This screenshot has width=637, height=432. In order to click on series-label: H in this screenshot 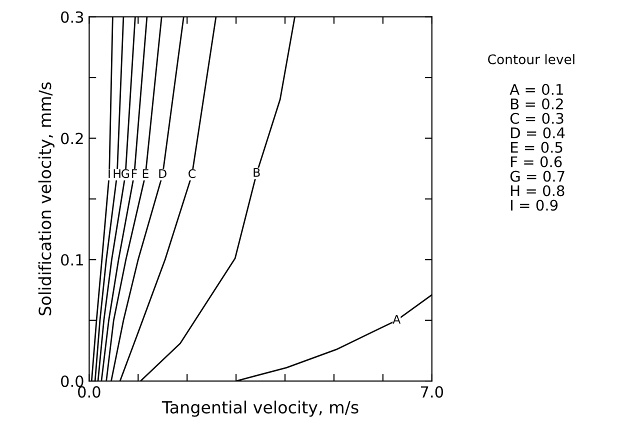, I will do `click(117, 173)`.